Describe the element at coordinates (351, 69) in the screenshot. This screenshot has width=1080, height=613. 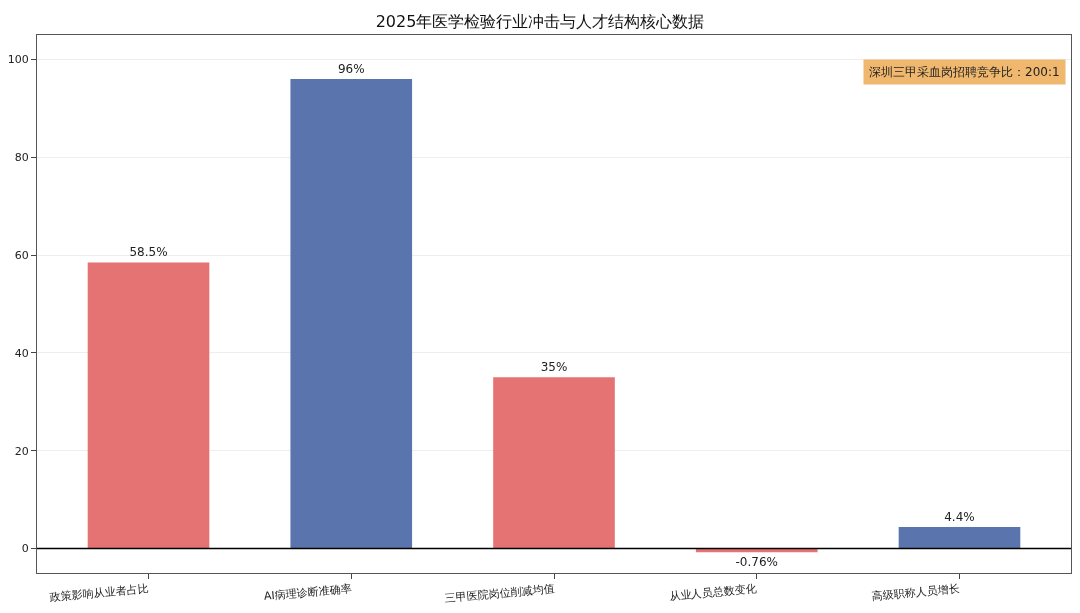
I see `data-label: 96%` at that location.